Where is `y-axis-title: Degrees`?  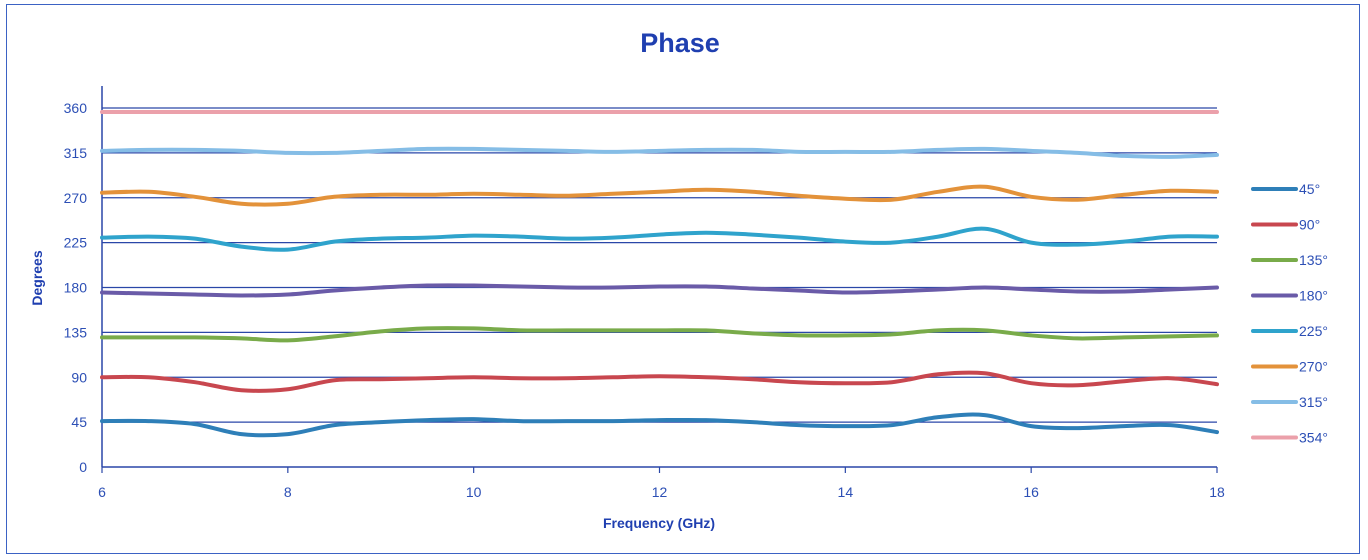 y-axis-title: Degrees is located at coordinates (37, 277).